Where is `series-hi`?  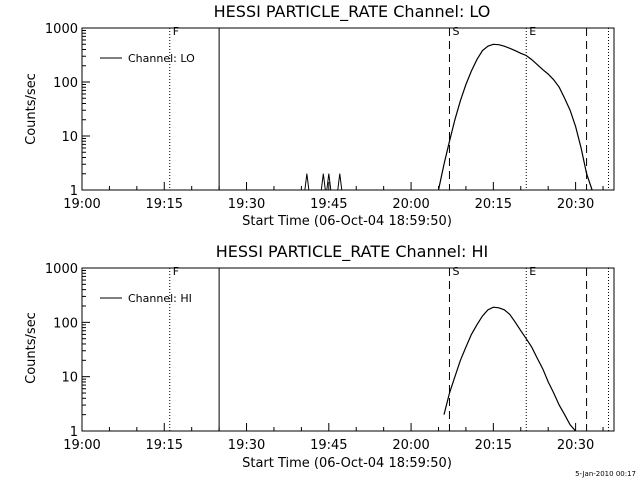
series-hi is located at coordinates (510, 369).